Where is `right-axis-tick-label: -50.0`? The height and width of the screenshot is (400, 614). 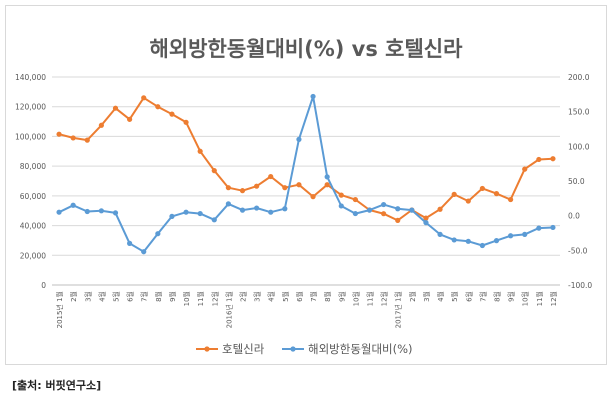
right-axis-tick-label: -50.0 is located at coordinates (578, 250).